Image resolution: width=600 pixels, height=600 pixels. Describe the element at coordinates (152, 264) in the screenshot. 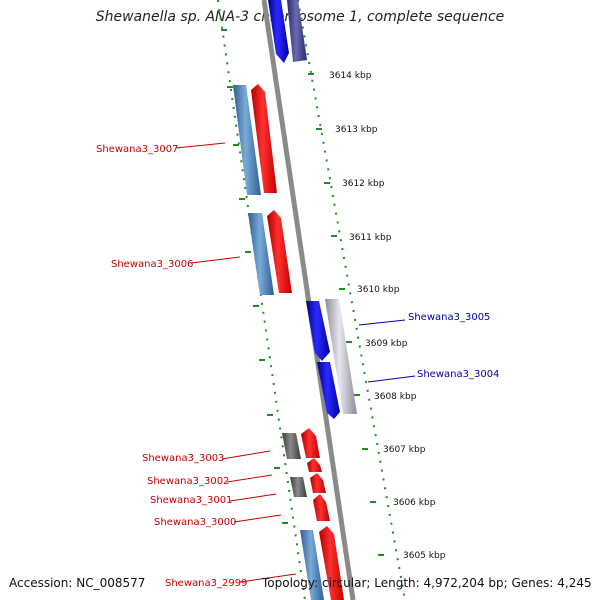

I see `gene-label-3006: Shewana3_3006` at that location.